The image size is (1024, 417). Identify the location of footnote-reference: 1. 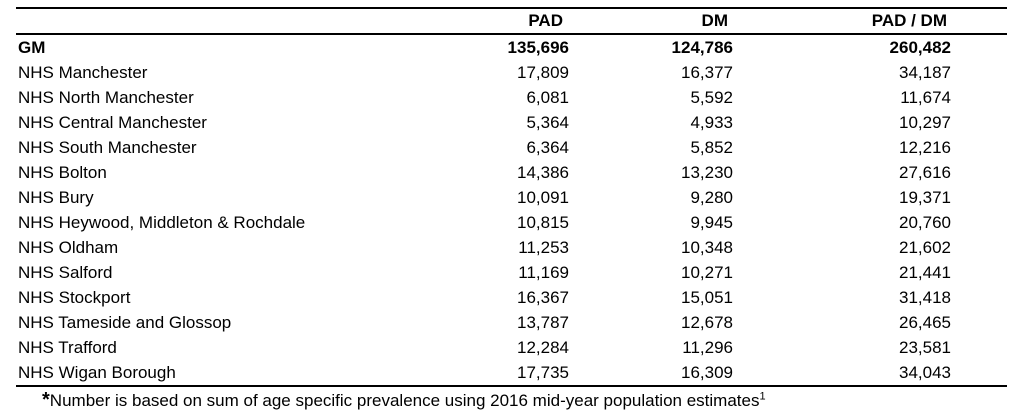
(762, 396).